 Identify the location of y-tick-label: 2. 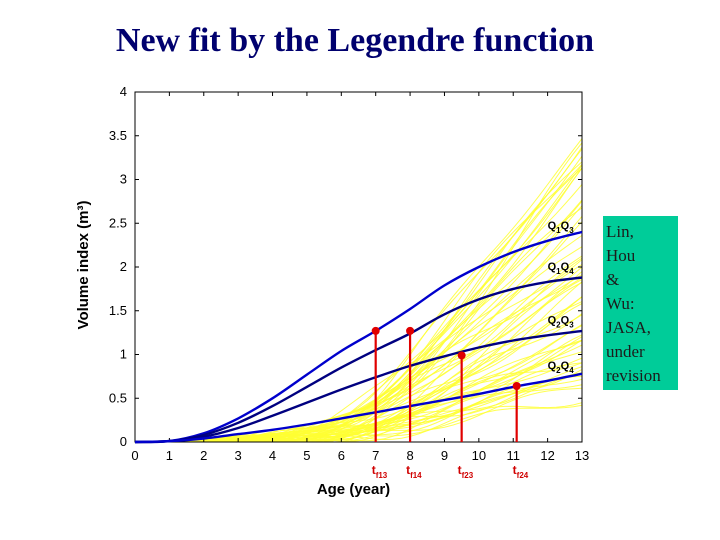
(123, 266).